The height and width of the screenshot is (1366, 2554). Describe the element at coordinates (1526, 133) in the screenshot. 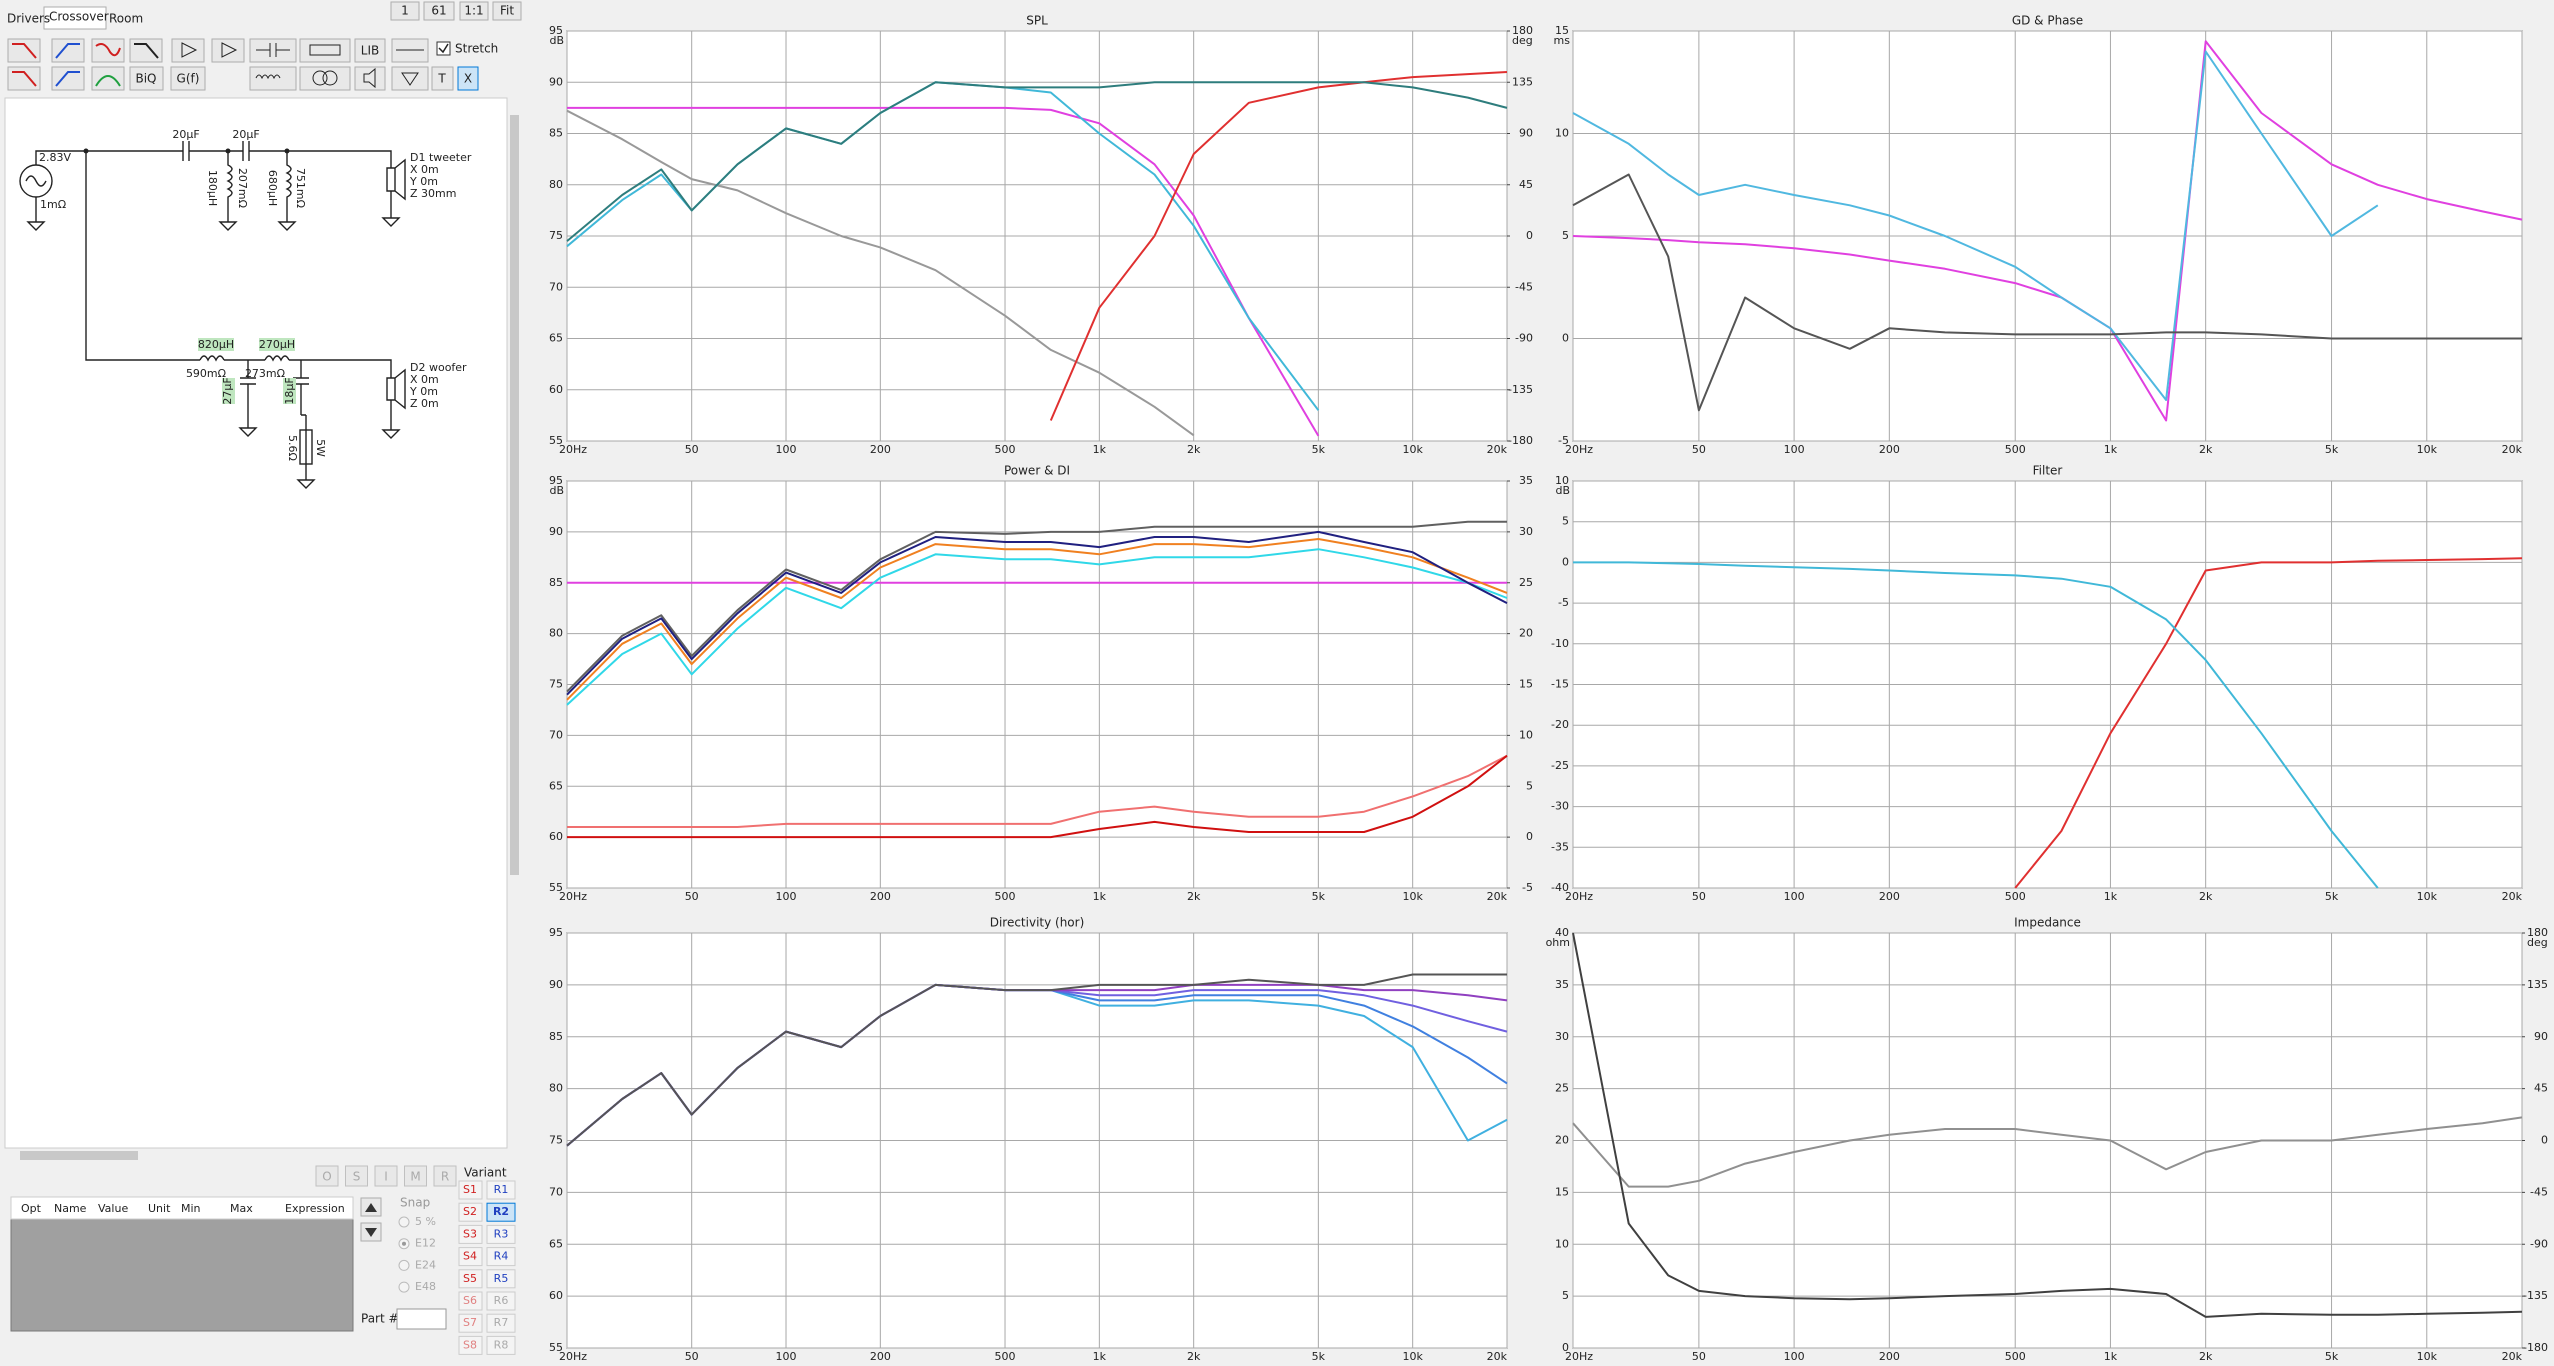

I see `y2-tick-label: 90` at that location.